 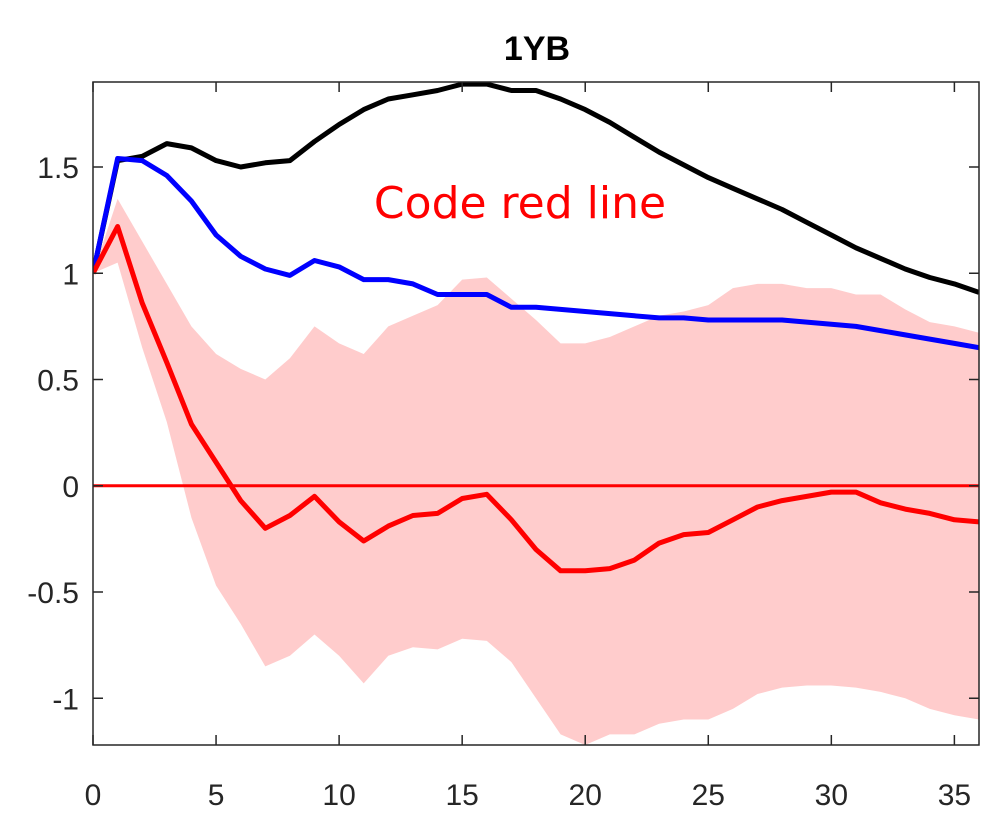 What do you see at coordinates (461, 795) in the screenshot?
I see `x-tick-label: 15` at bounding box center [461, 795].